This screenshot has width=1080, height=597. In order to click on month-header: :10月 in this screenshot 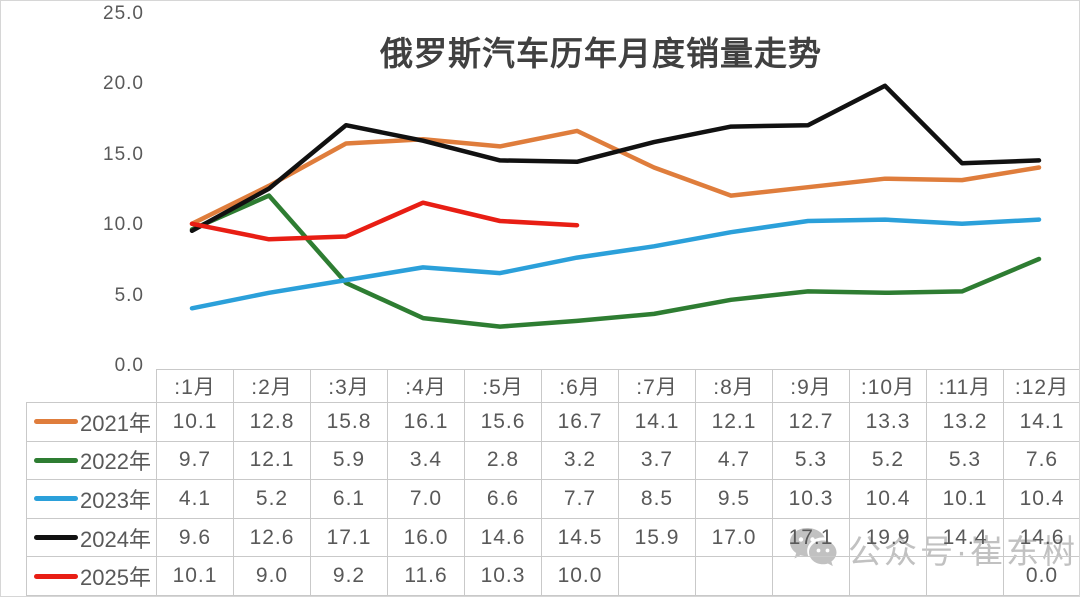, I will do `click(888, 386)`.